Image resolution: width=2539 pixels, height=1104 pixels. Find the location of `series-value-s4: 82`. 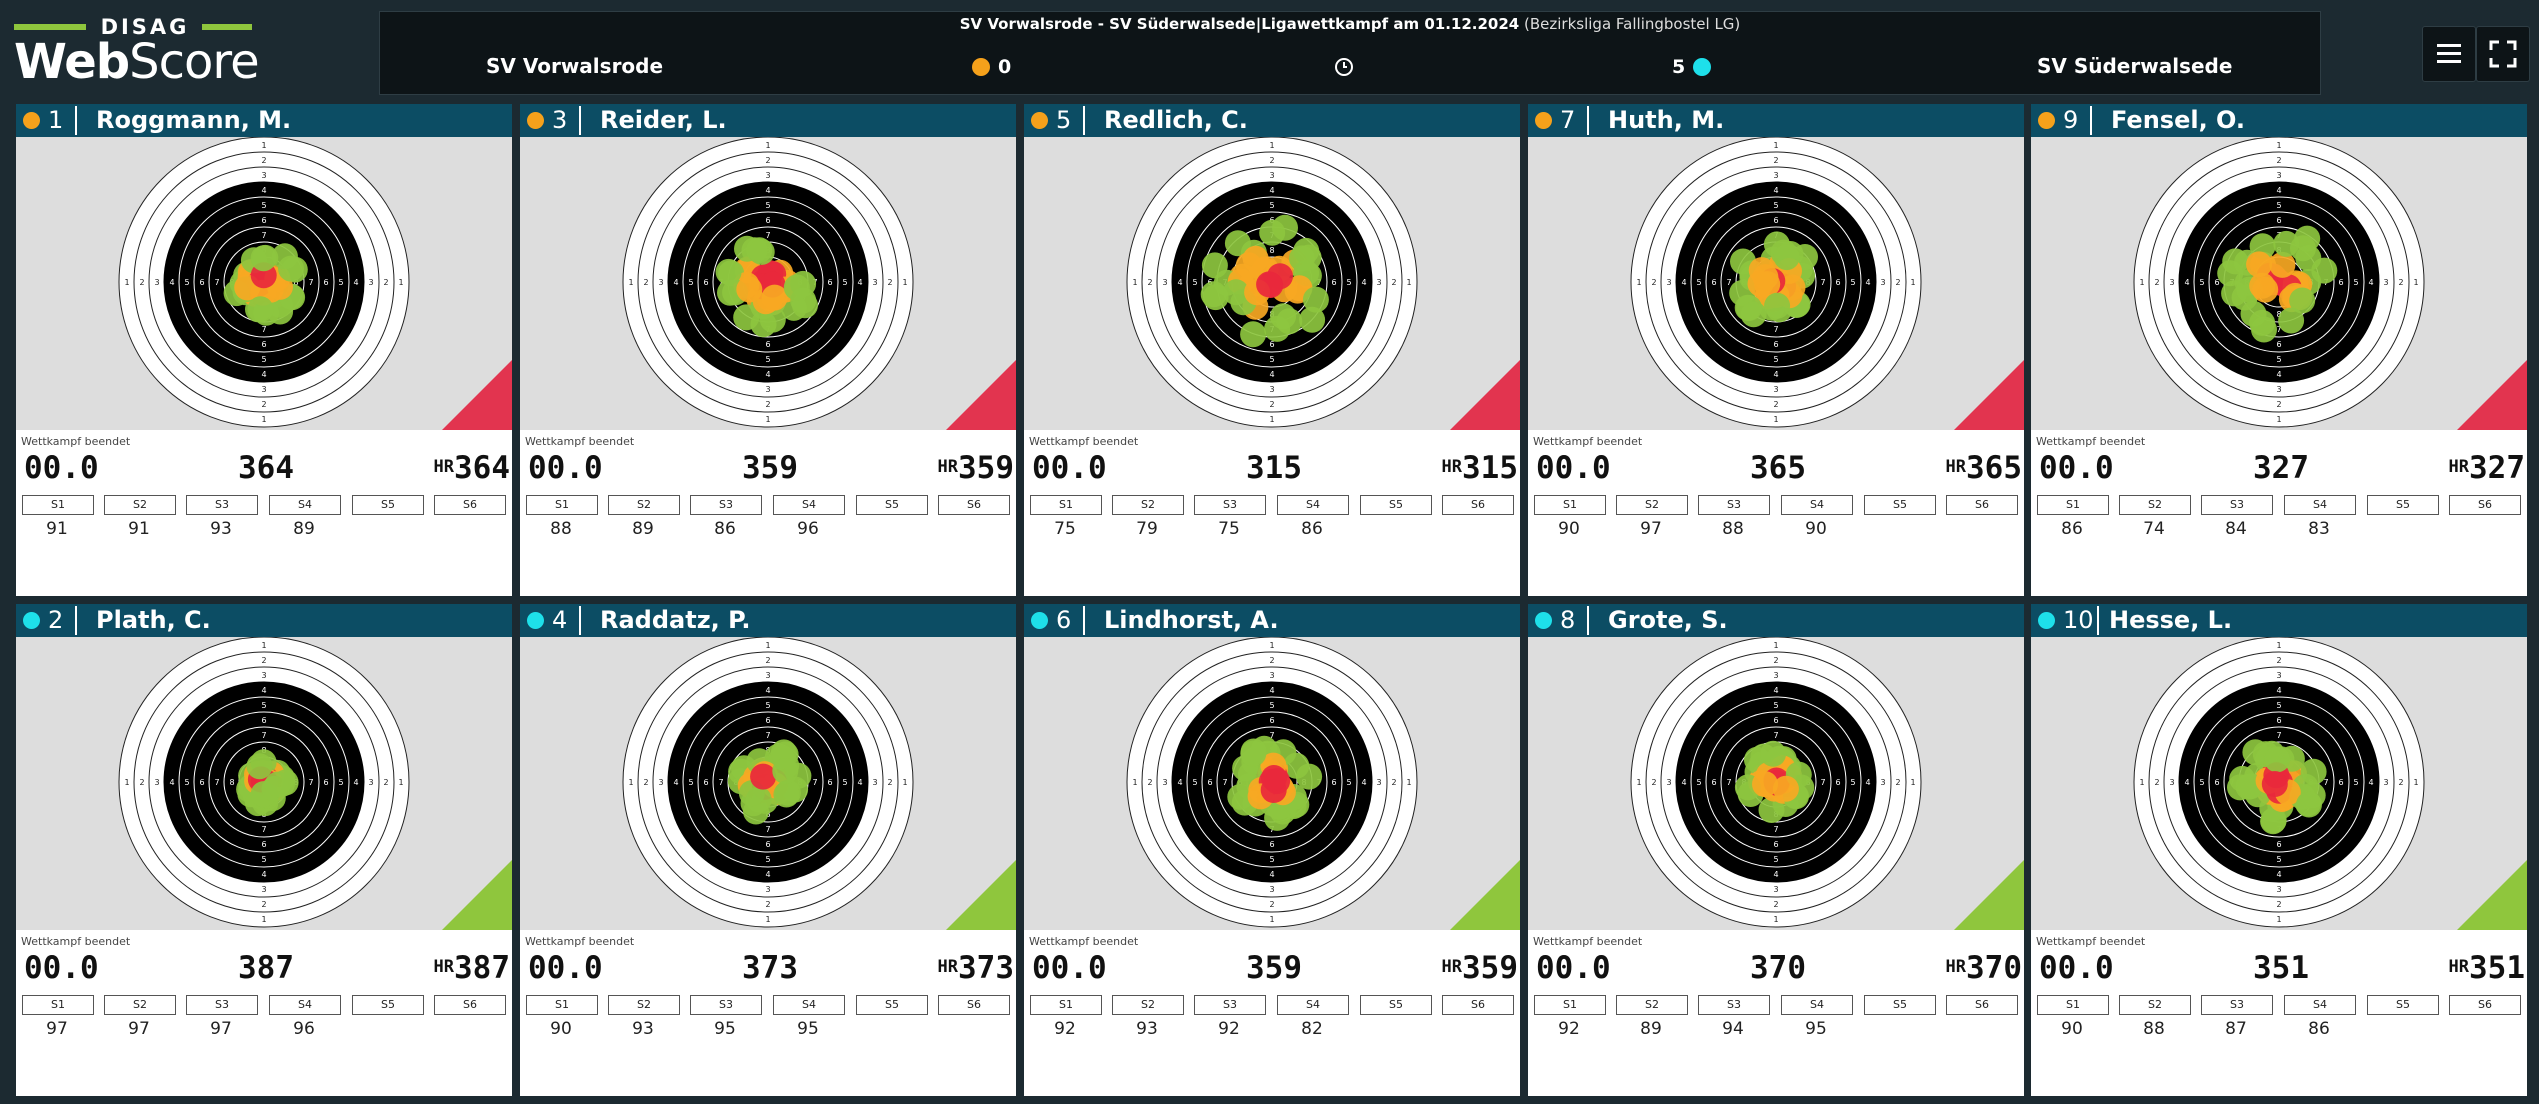

series-value-s4: 82 is located at coordinates (1312, 1029).